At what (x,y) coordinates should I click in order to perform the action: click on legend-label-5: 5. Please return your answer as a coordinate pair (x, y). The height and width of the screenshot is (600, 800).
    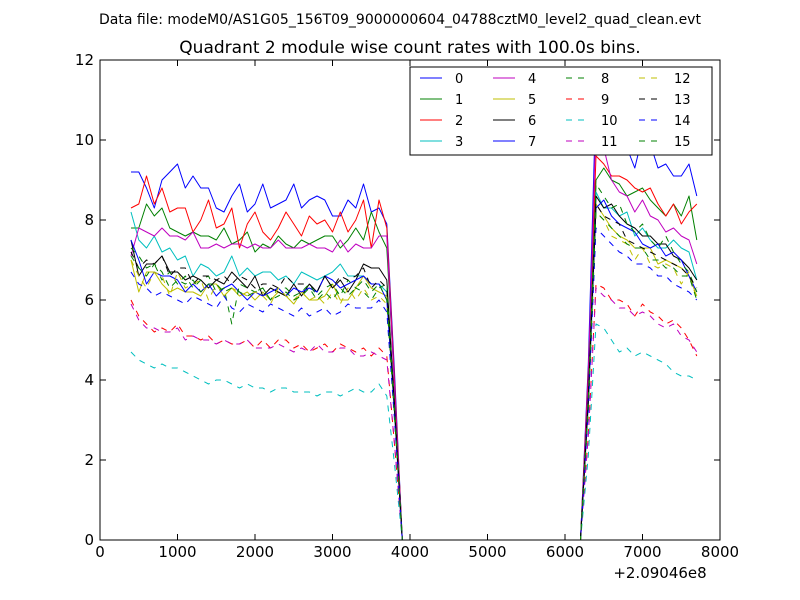
    Looking at the image, I should click on (532, 100).